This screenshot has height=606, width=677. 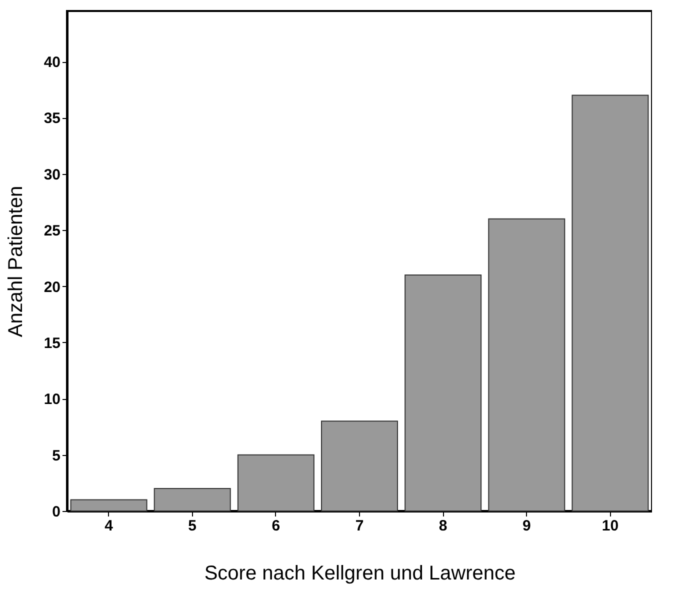 I want to click on y-tick-label: 35, so click(x=52, y=119).